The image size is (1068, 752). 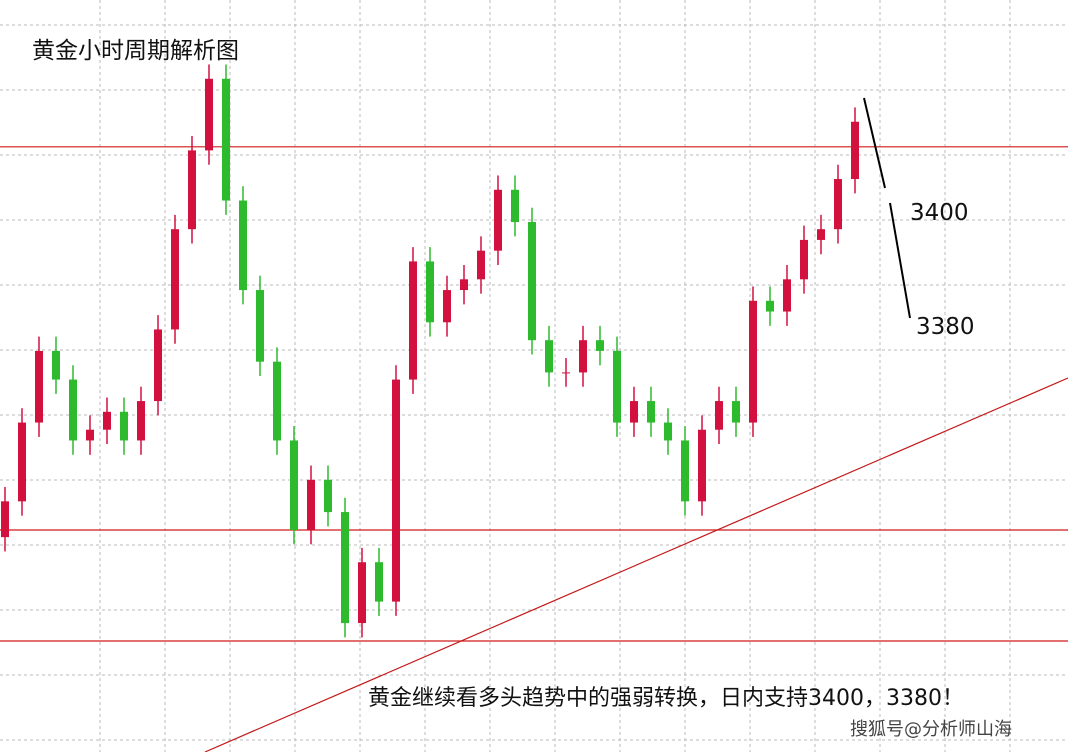 I want to click on caption: 黄金继续看多头趋势中的强弱转换，日内支持3400，3380！, so click(x=666, y=698).